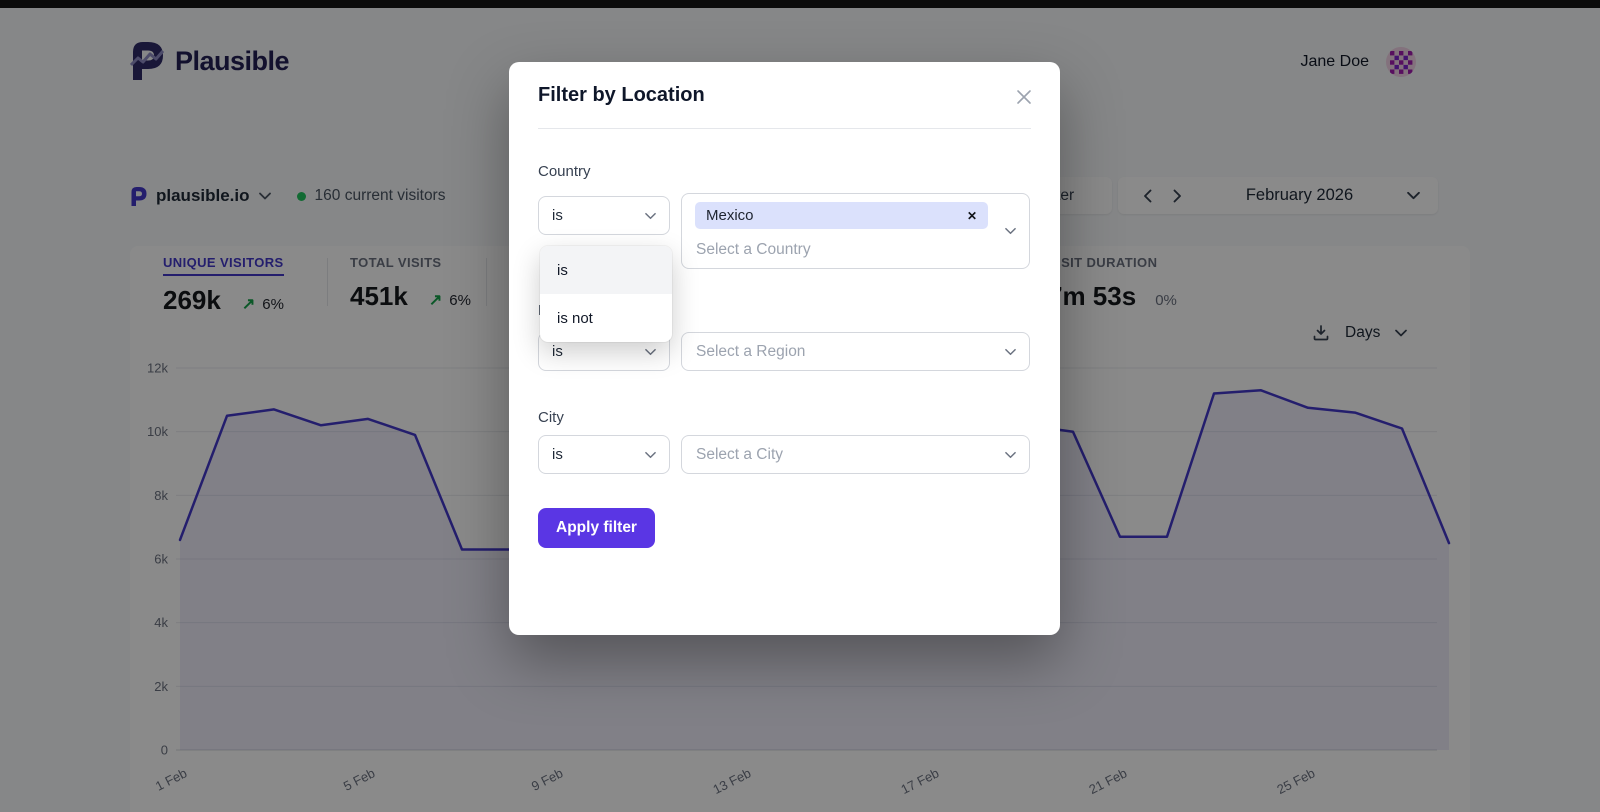 Image resolution: width=1600 pixels, height=812 pixels. I want to click on metric-label: VISIT DURATION, so click(1103, 262).